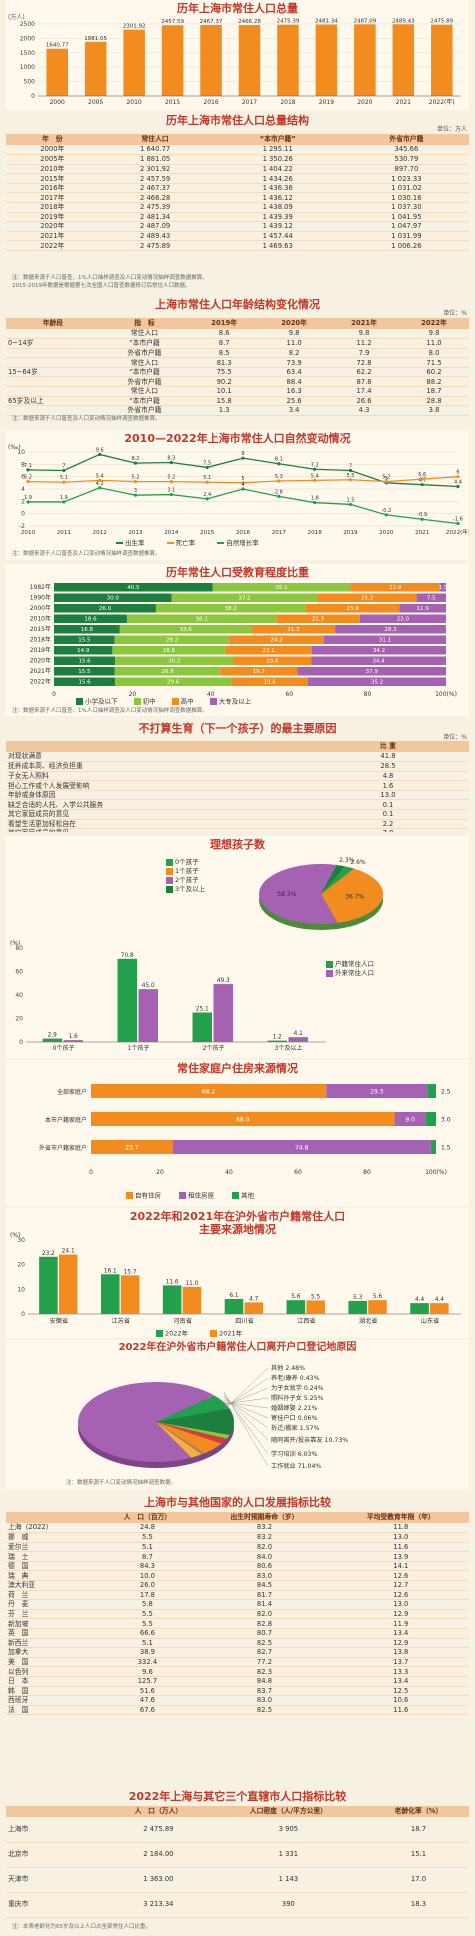  I want to click on housing-legend: 自有住房 租住房屋 其他, so click(190, 1196).